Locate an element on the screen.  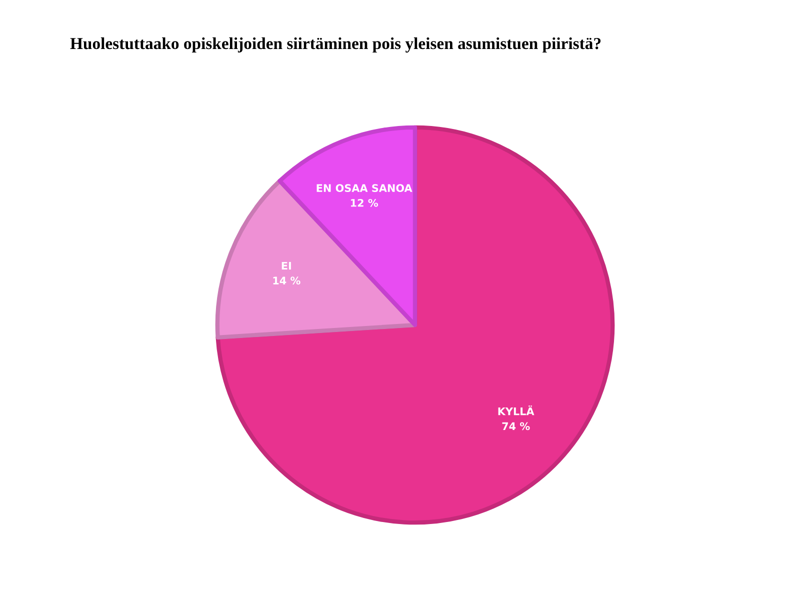
slice-label: EN OSAA SANOA is located at coordinates (364, 188).